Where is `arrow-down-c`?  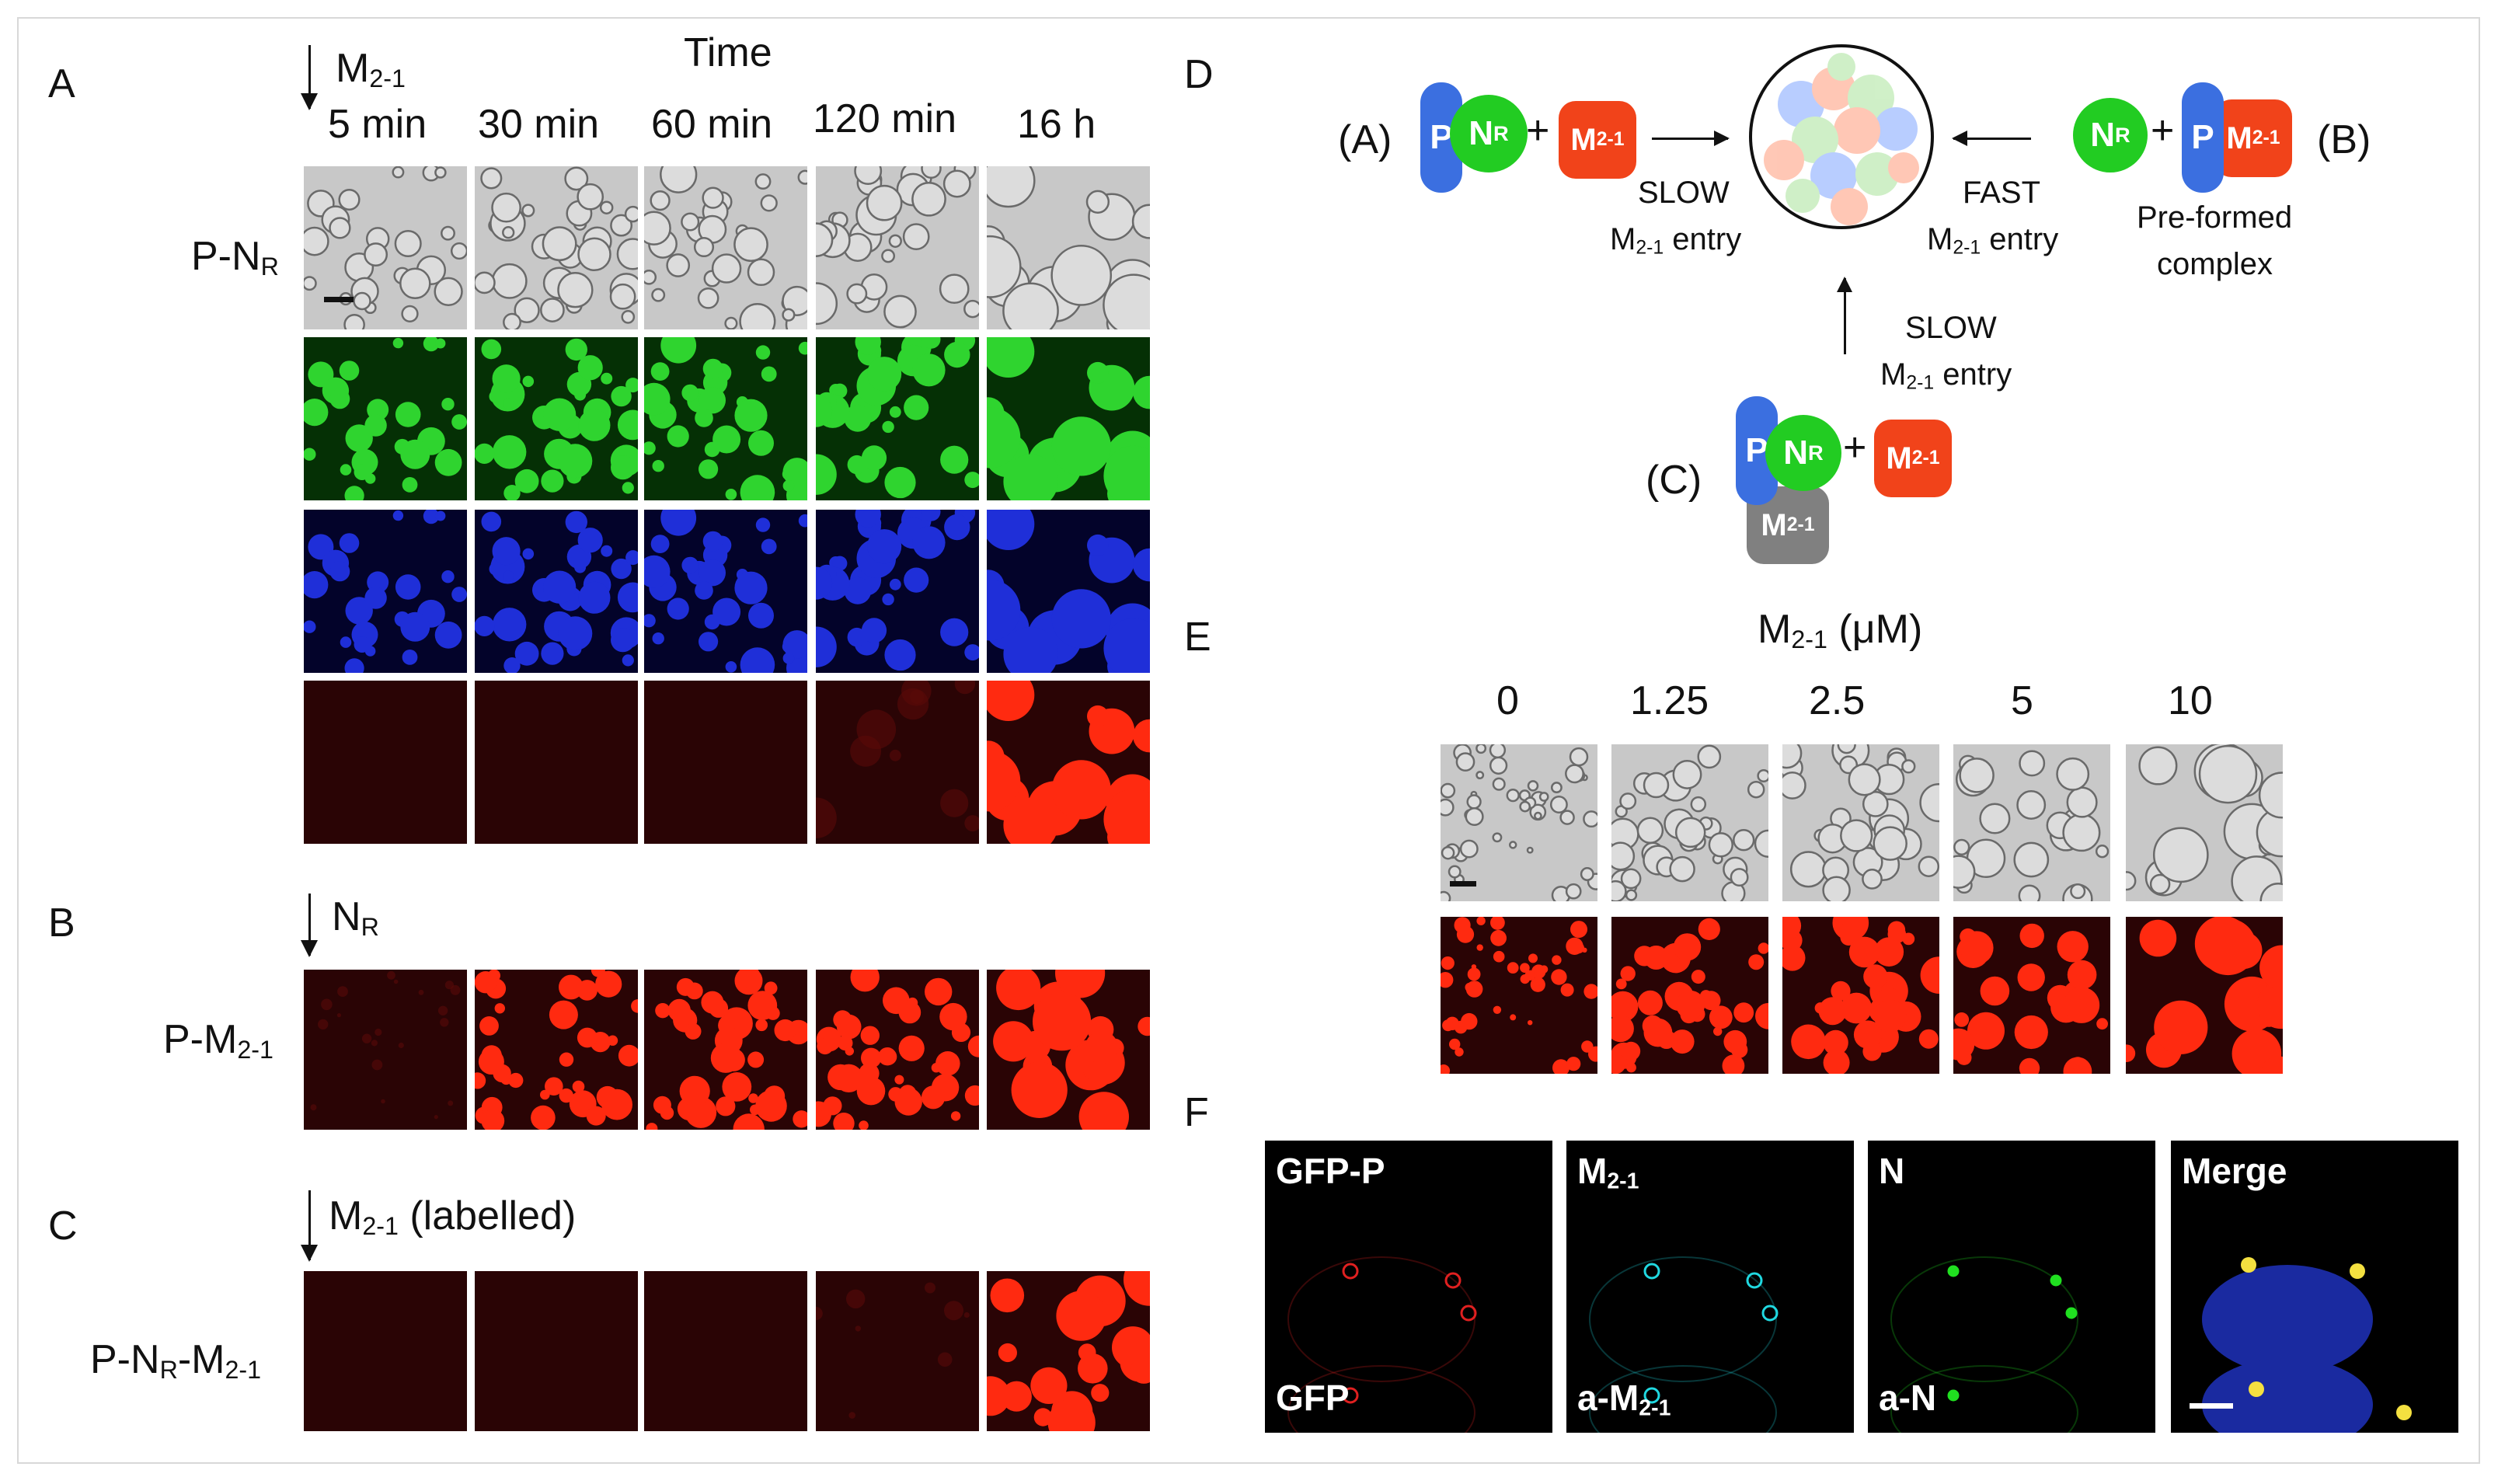 arrow-down-c is located at coordinates (309, 1226).